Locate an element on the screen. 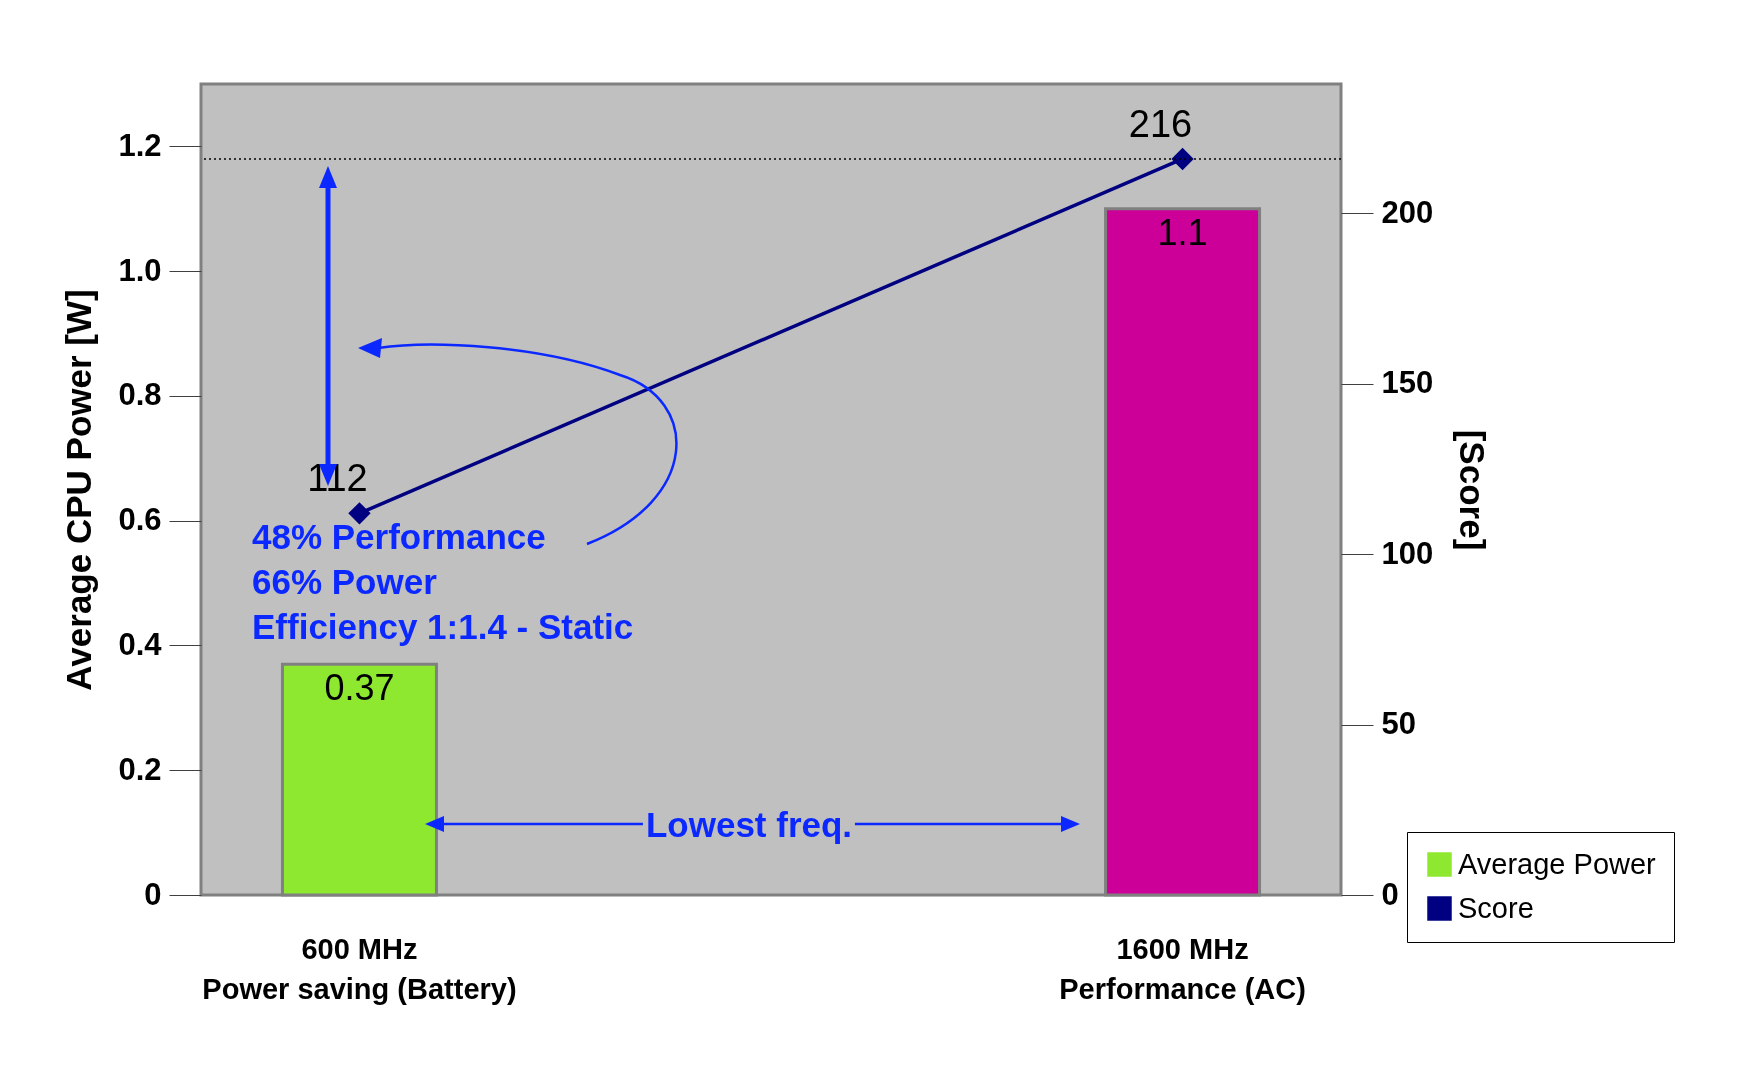 This screenshot has width=1753, height=1075. x-tick-label: 600 MHz Power saving (Battery) is located at coordinates (359, 968).